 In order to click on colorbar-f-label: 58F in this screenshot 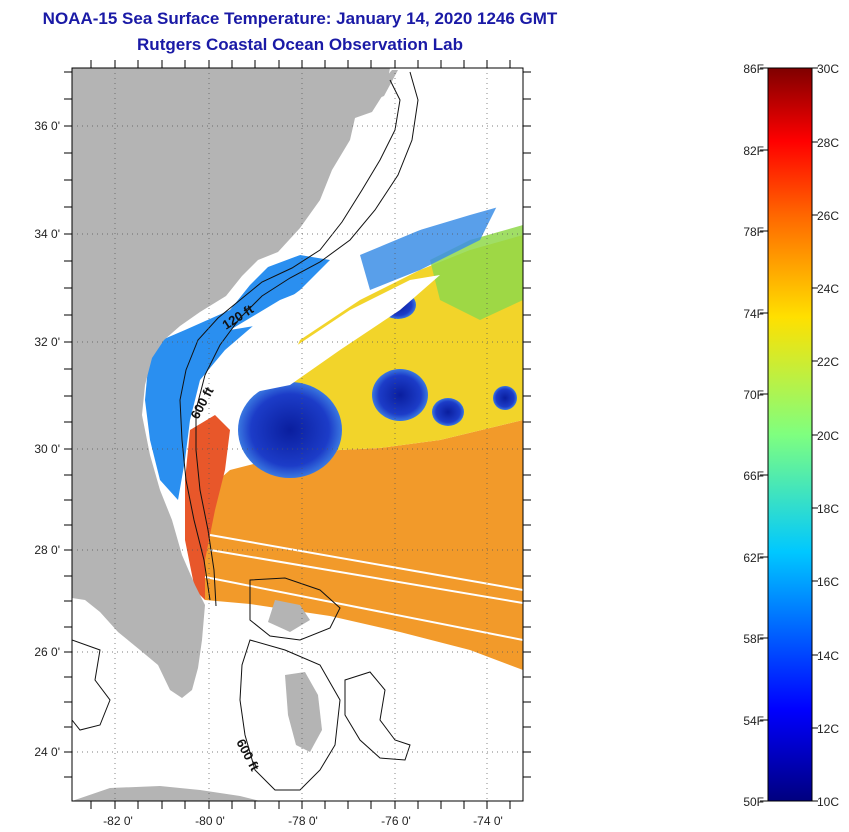, I will do `click(753, 639)`.